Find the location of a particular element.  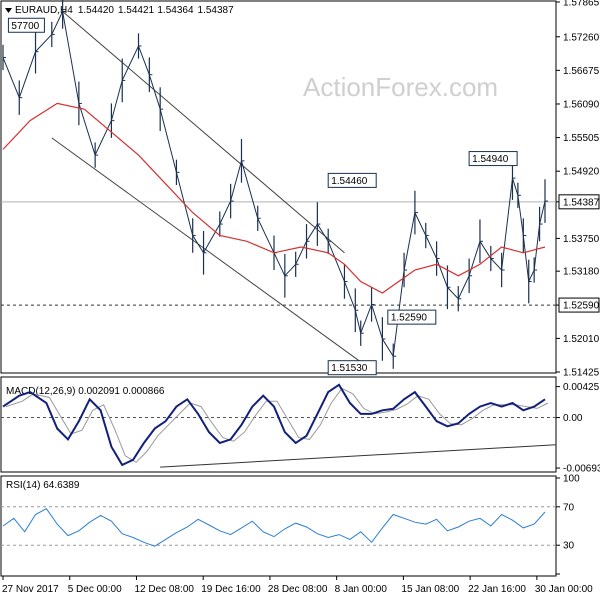

price-tick-label: 1.53180 is located at coordinates (581, 272).